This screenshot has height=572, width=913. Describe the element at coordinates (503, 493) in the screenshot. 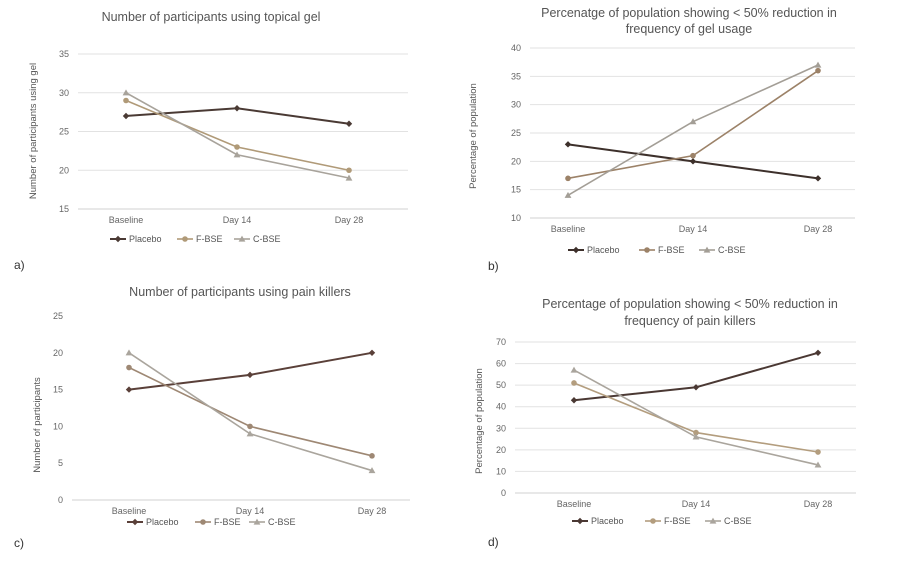

I see `y-tick-label: 0` at that location.